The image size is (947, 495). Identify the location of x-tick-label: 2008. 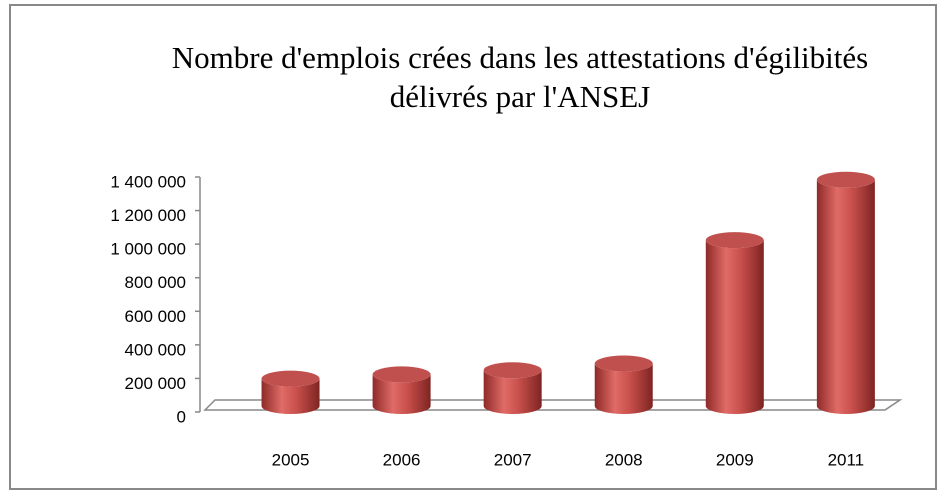
(624, 459).